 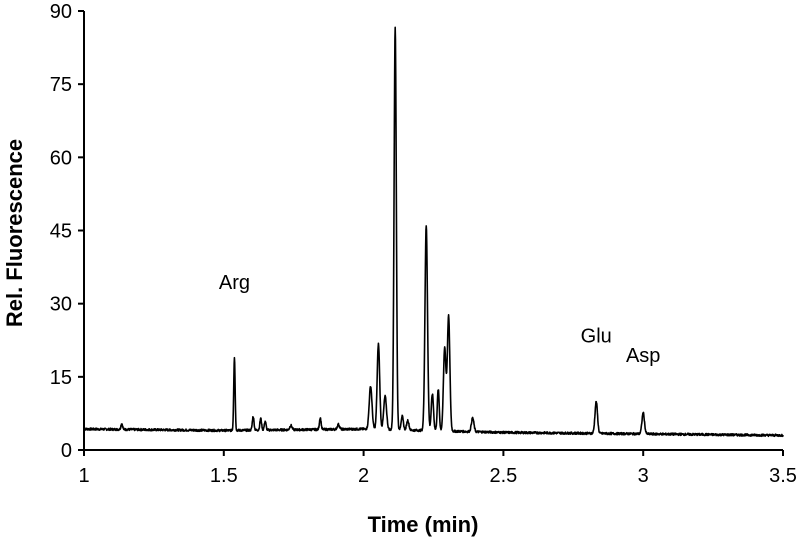 I want to click on y-tick-label: 30, so click(x=61, y=305).